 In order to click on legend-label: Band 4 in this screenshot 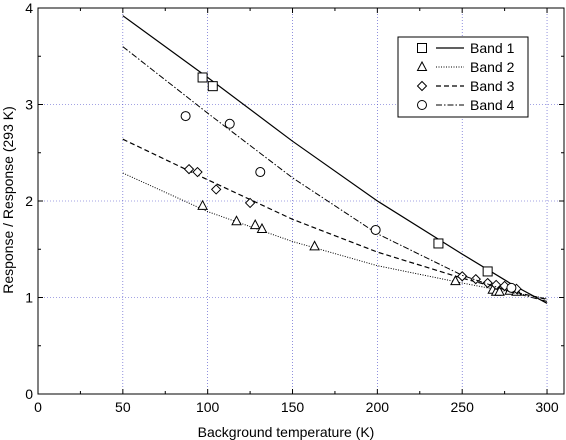, I will do `click(492, 105)`.